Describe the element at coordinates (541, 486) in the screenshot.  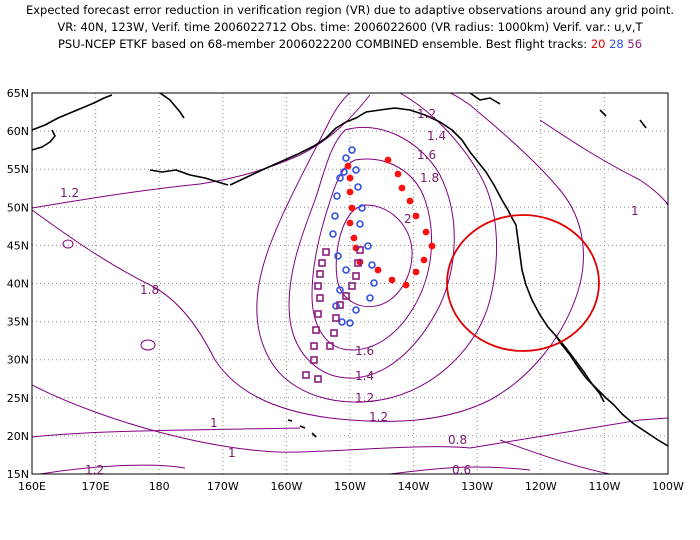
I see `lon-tick-label: 120W` at that location.